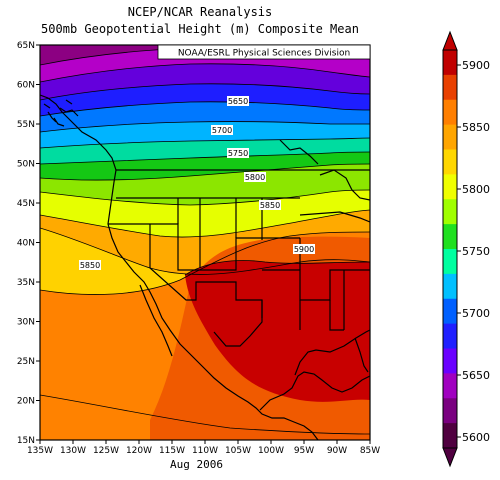 This screenshot has width=500, height=480. What do you see at coordinates (26, 125) in the screenshot?
I see `lat-label: 55N` at bounding box center [26, 125].